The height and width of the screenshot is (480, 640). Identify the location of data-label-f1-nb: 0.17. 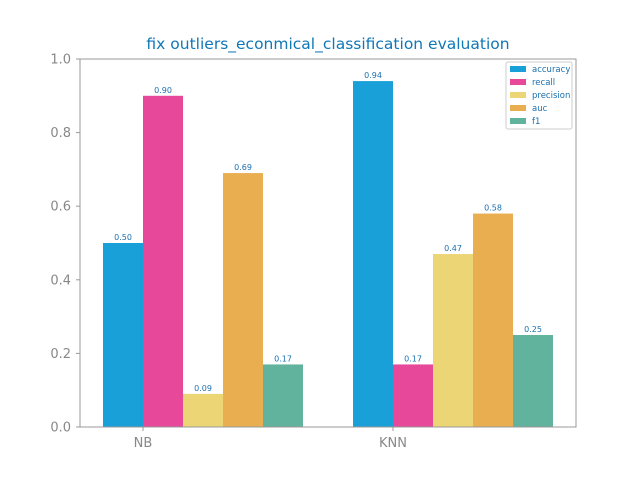
(283, 358).